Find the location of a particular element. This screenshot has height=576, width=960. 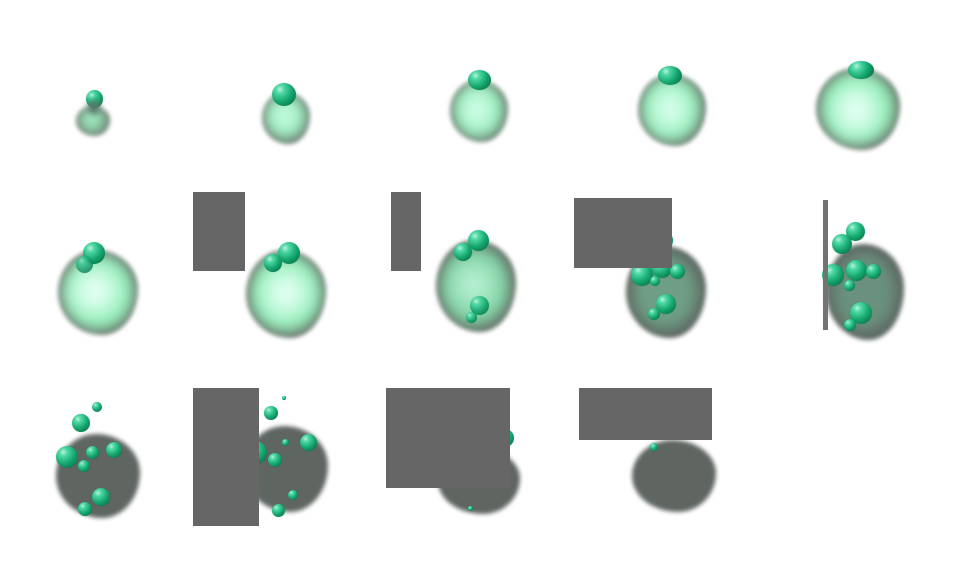

cell-render-r1c1 is located at coordinates (100, 118).